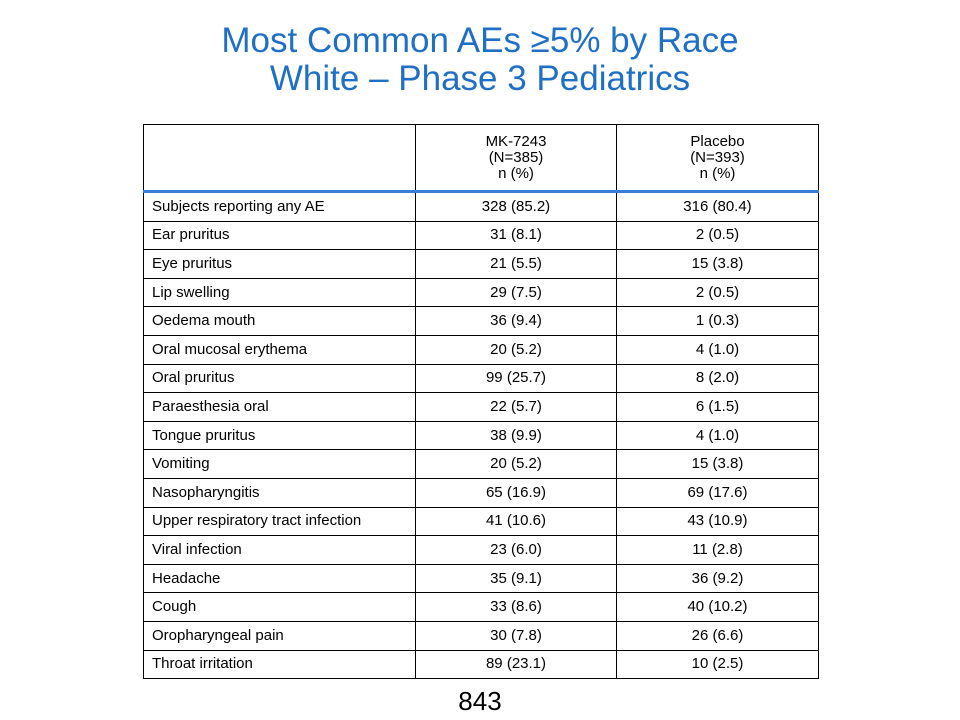 The width and height of the screenshot is (960, 720). I want to click on table-row: Paraesthesia oral 22 (5.7) 6 (1.5), so click(481, 407).